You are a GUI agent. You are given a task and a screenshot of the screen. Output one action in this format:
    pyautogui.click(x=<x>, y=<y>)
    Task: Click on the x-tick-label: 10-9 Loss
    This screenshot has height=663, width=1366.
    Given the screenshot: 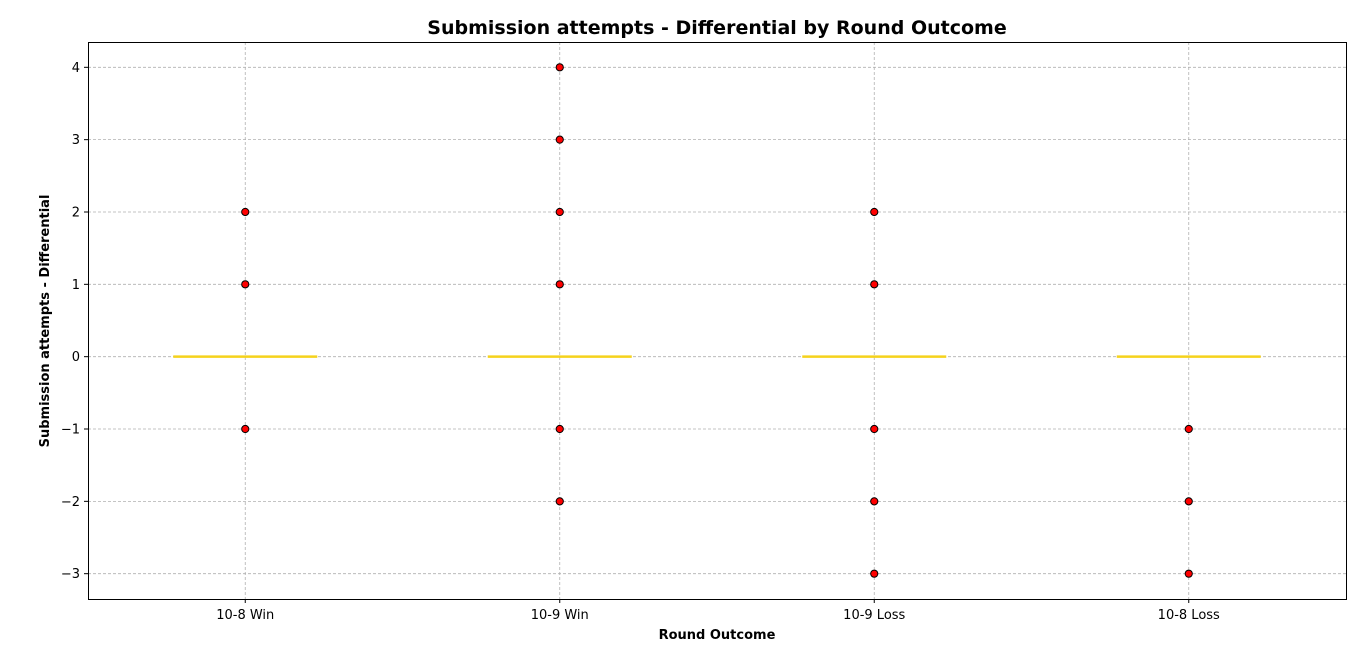 What is the action you would take?
    pyautogui.click(x=874, y=615)
    